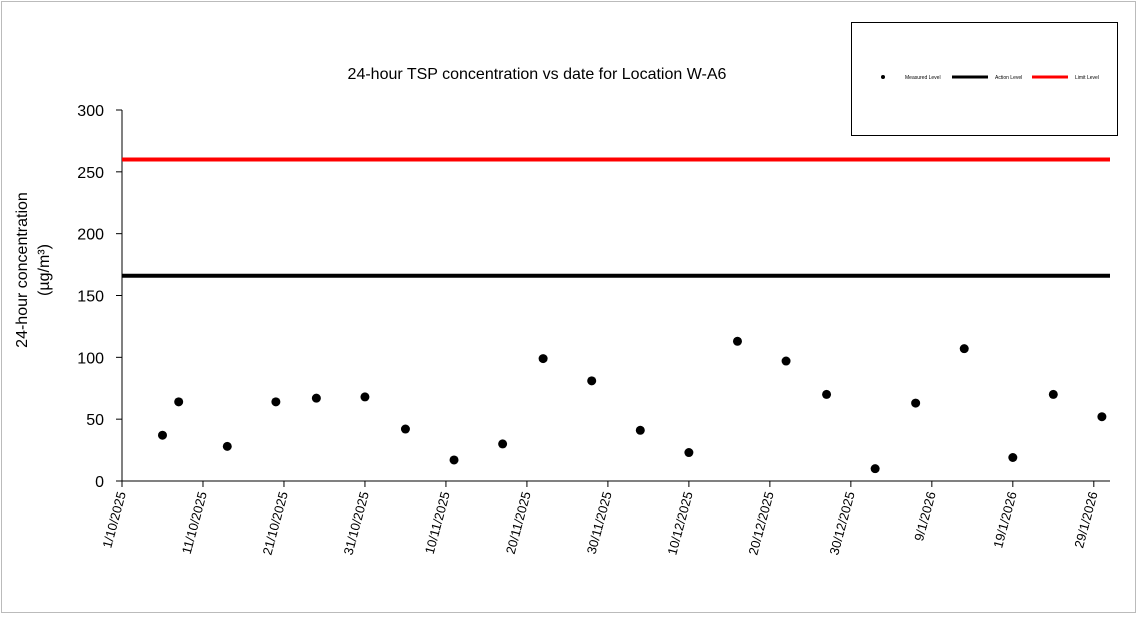 The width and height of the screenshot is (1139, 625). Describe the element at coordinates (90, 297) in the screenshot. I see `y-tick-label: 150` at that location.